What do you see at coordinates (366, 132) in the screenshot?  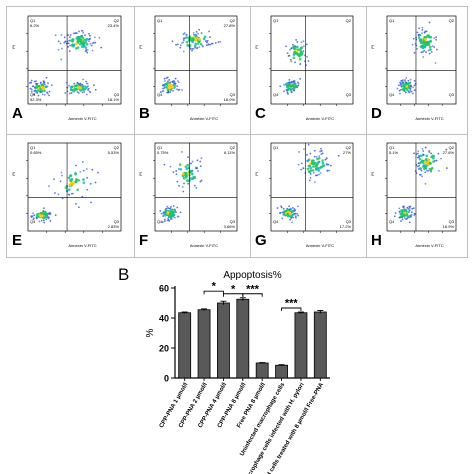 I see `grid-divider` at bounding box center [366, 132].